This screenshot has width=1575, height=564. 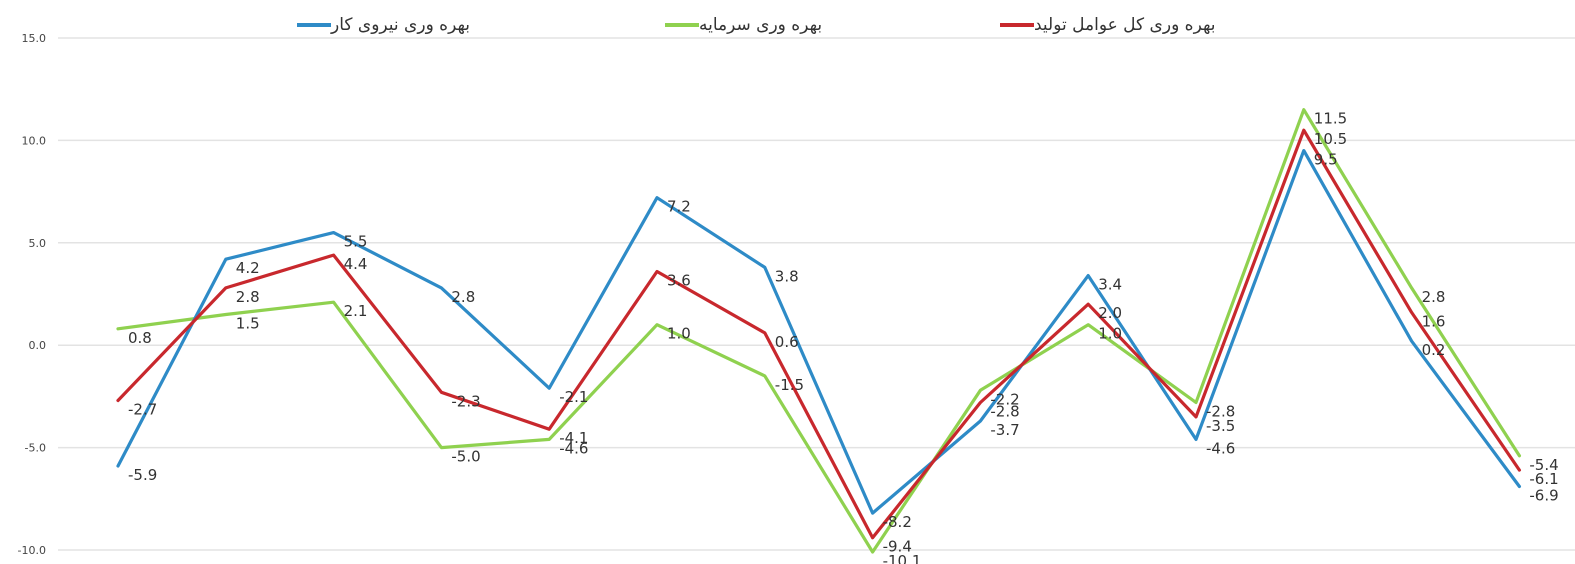 I want to click on legend-swatch-labor, so click(x=314, y=25).